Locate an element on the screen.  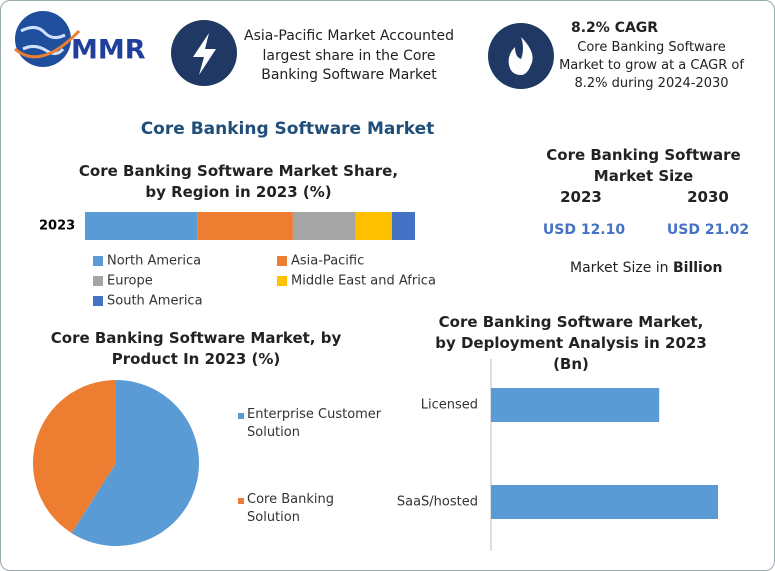
icon-bolt is located at coordinates (204, 53).